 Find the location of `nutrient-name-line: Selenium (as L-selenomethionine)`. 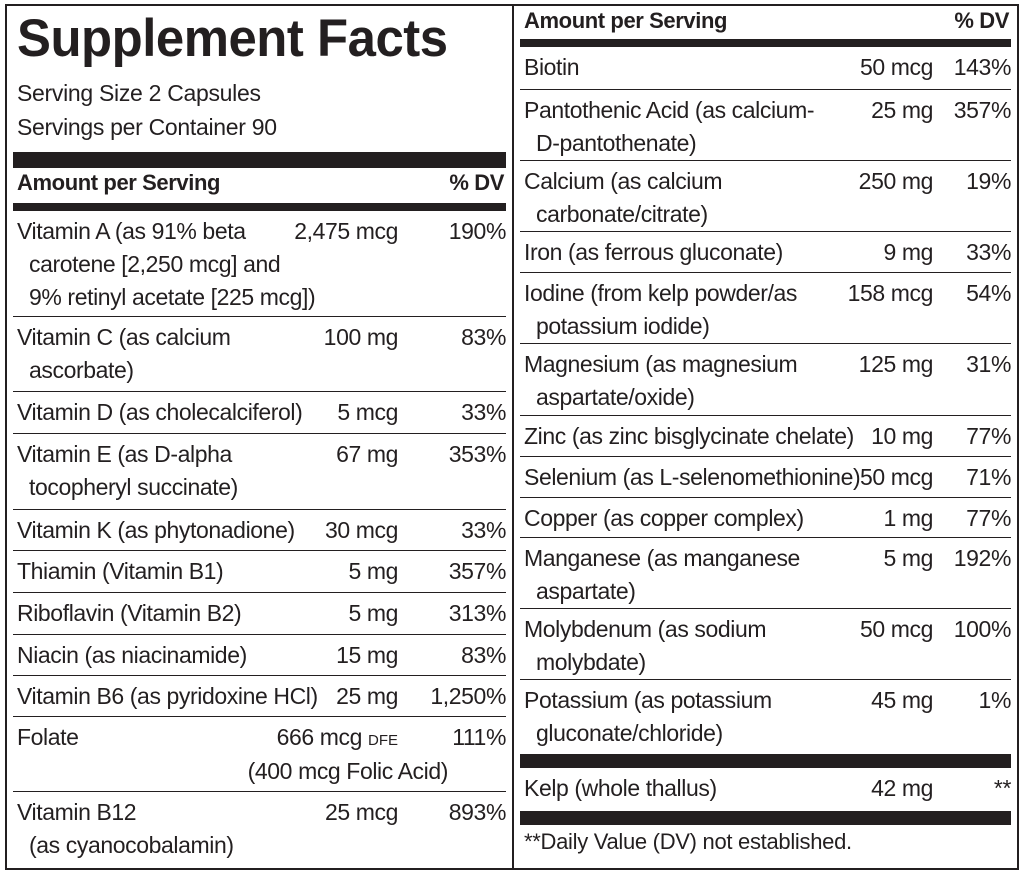

nutrient-name-line: Selenium (as L-selenomethionine) is located at coordinates (692, 477).